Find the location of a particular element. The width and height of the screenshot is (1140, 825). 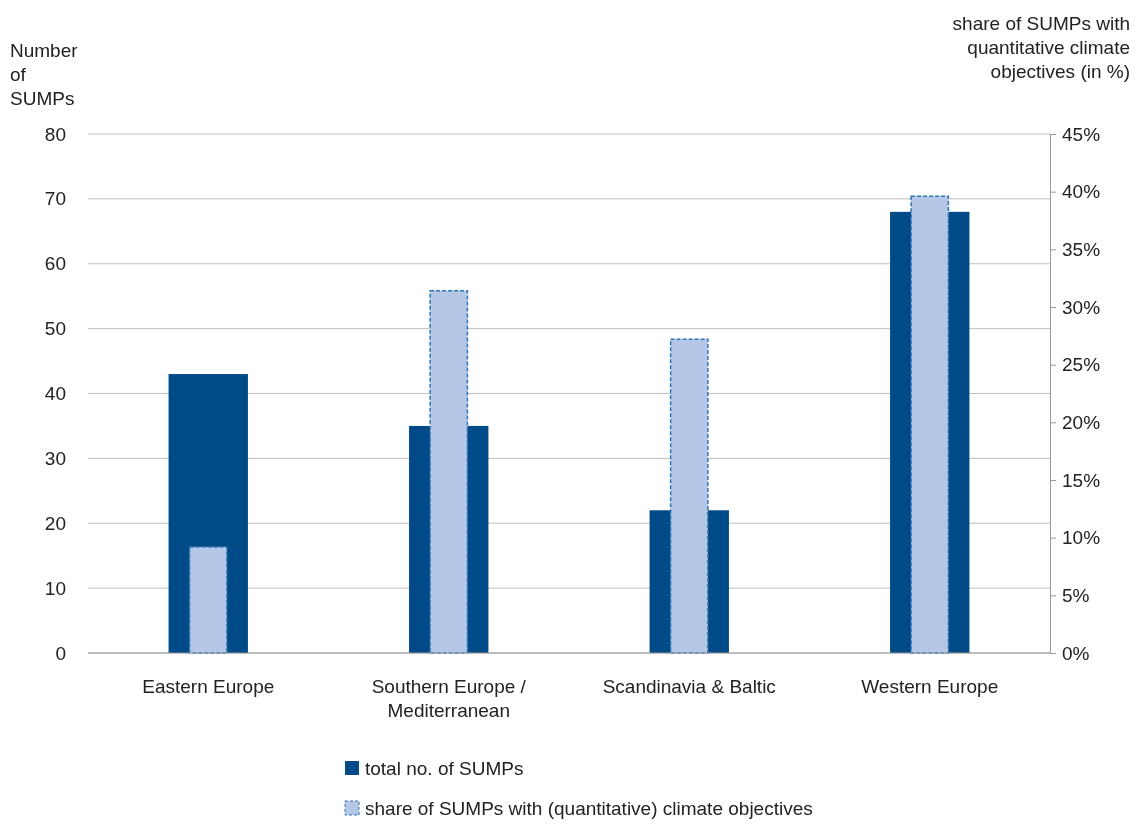

y2-tick-label: 45% is located at coordinates (1081, 134).